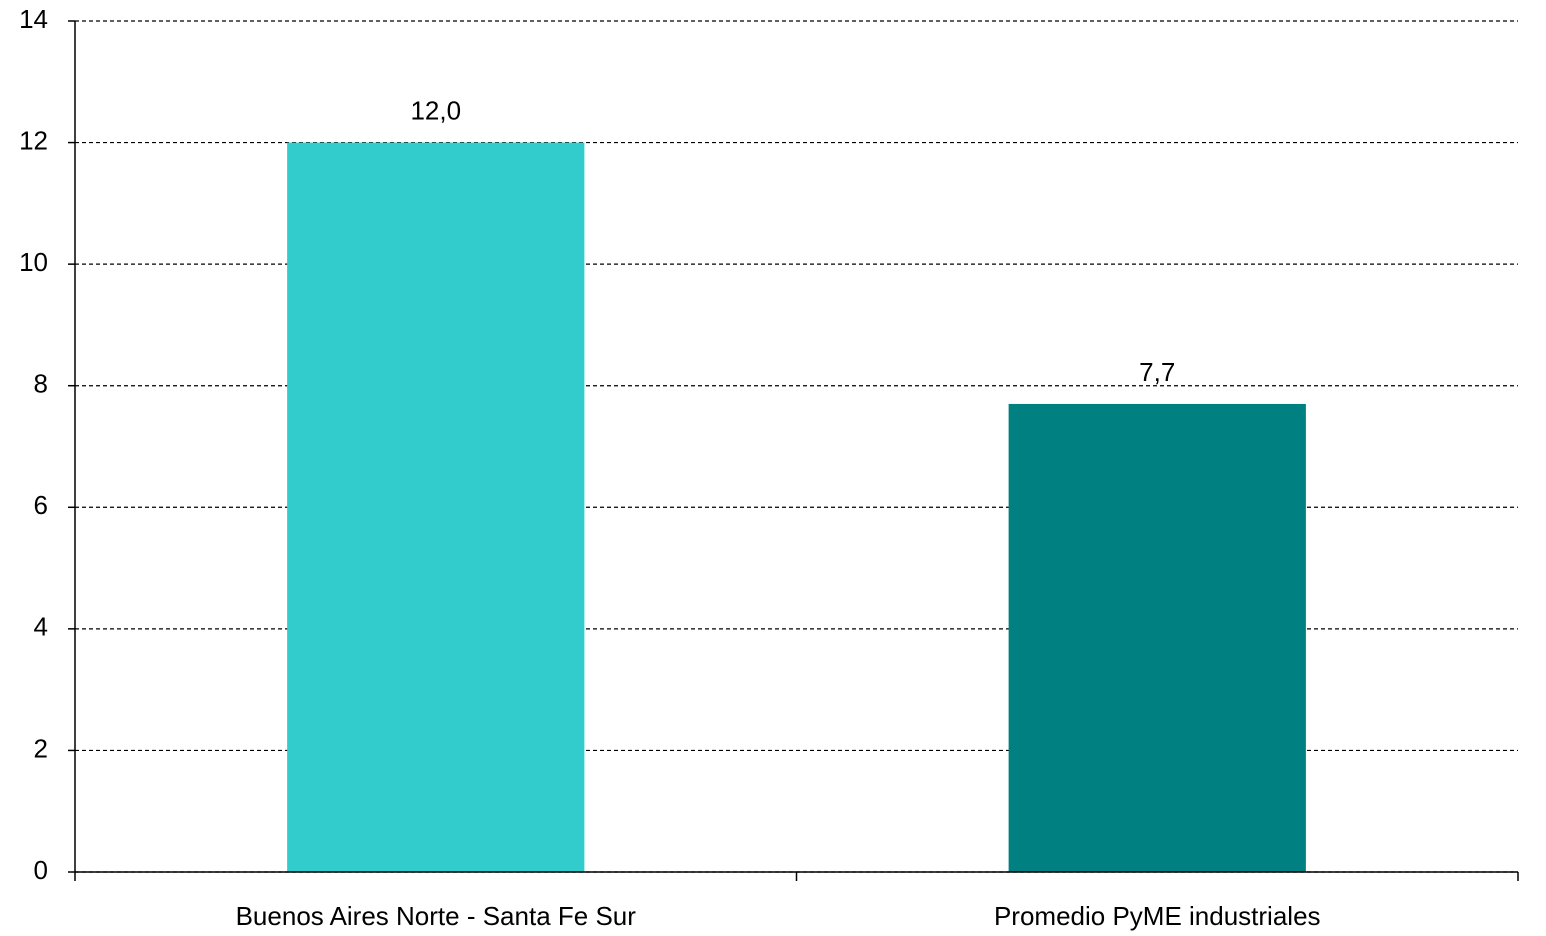  I want to click on y-tick-label: 8, so click(41, 384).